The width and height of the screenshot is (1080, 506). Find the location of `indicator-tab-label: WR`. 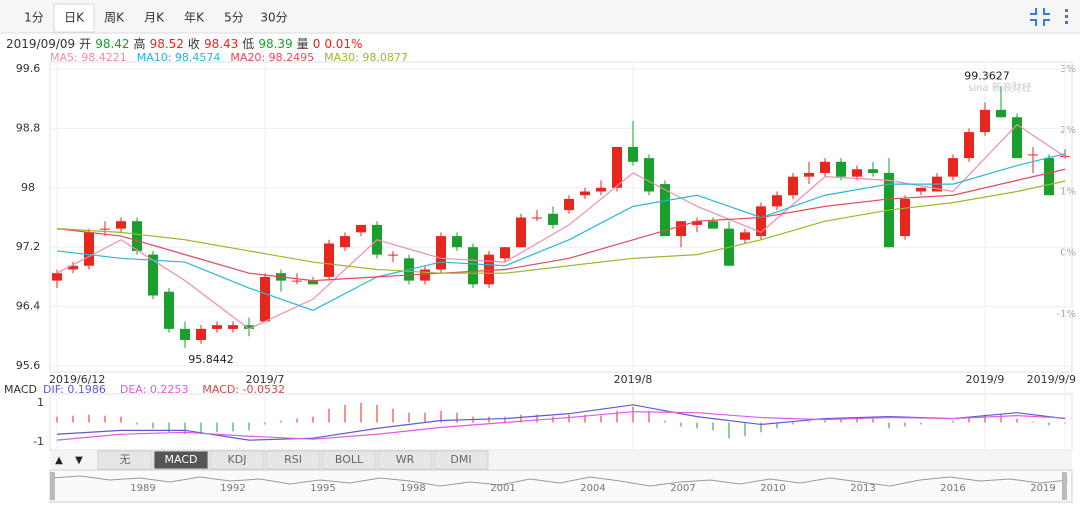

indicator-tab-label: WR is located at coordinates (405, 459).